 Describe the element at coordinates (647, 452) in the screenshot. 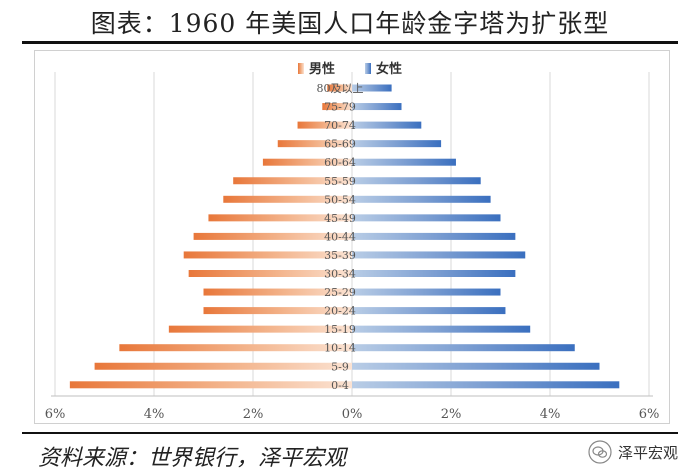

I see `watermark-text: 泽平宏观` at that location.